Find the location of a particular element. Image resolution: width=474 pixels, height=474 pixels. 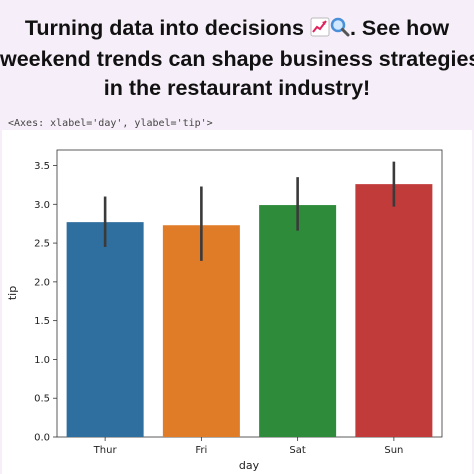

y-tick-label: 2.0 is located at coordinates (42, 282).